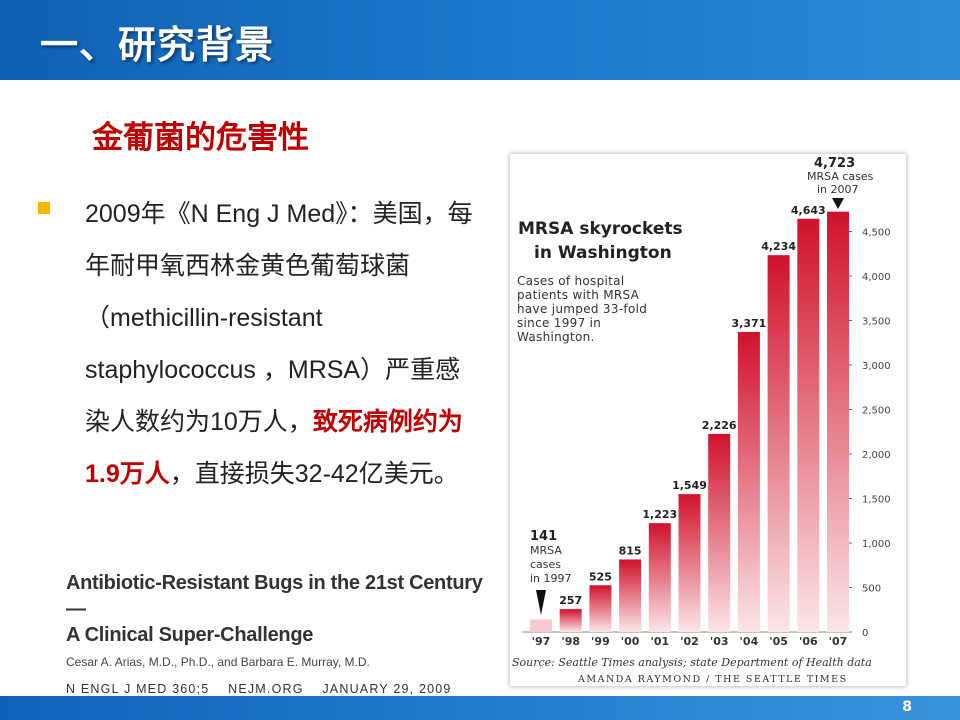 This screenshot has height=720, width=960. I want to click on chart-description-line: patients with MRSA, so click(578, 295).